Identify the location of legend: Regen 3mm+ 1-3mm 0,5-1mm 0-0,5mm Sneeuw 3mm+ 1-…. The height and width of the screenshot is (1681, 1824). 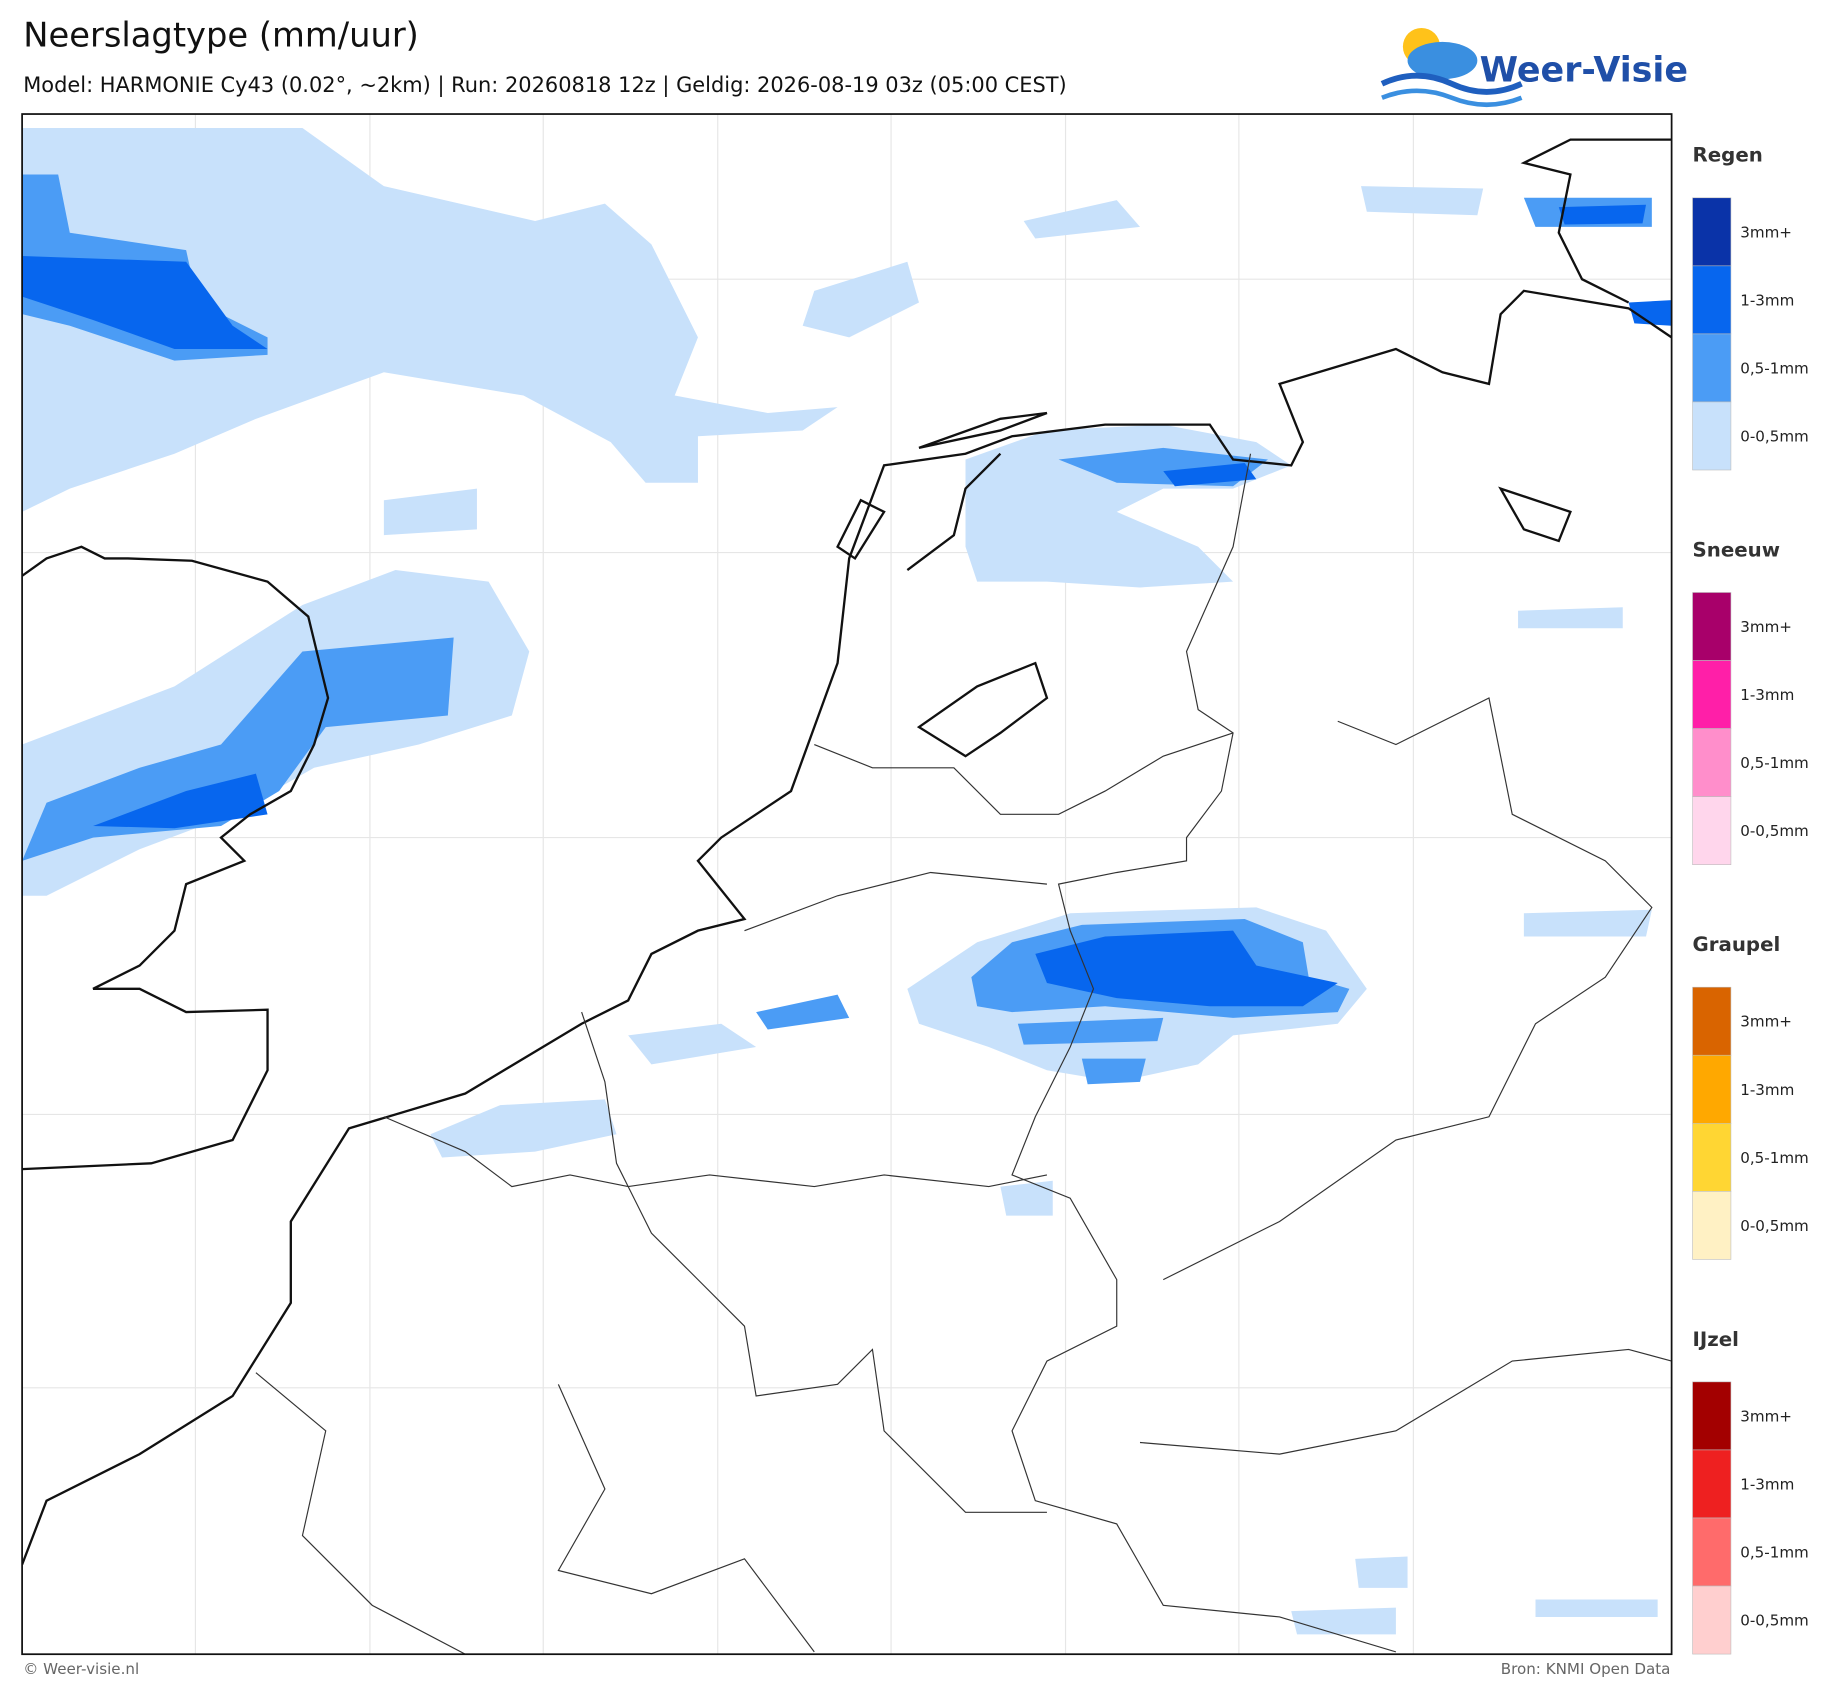
(1750, 899).